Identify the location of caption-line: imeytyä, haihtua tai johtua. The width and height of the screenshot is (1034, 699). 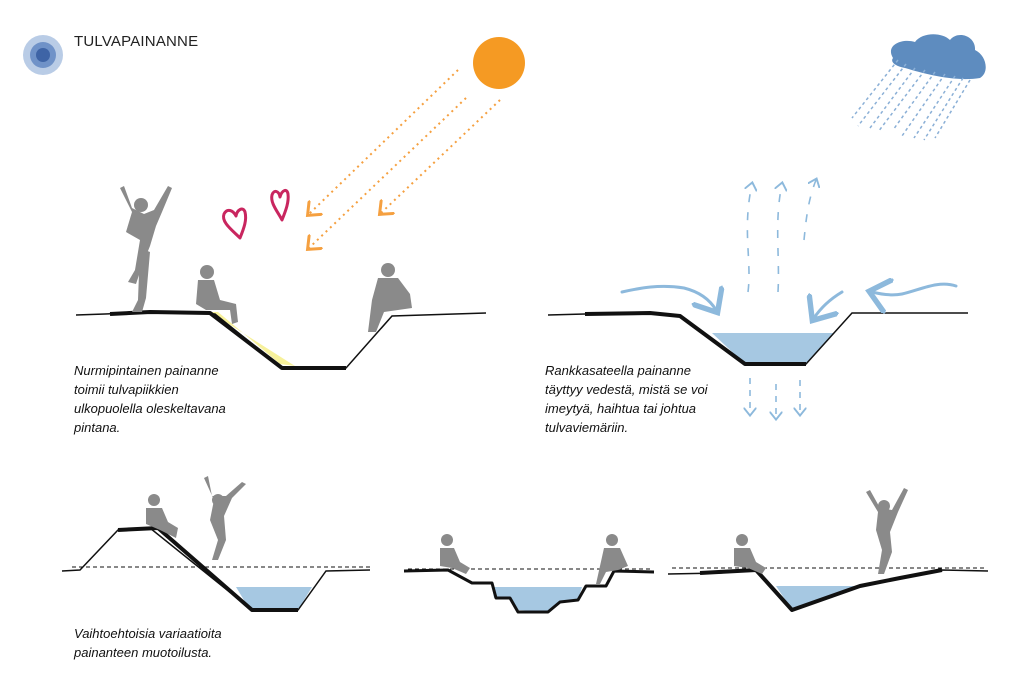
(621, 408).